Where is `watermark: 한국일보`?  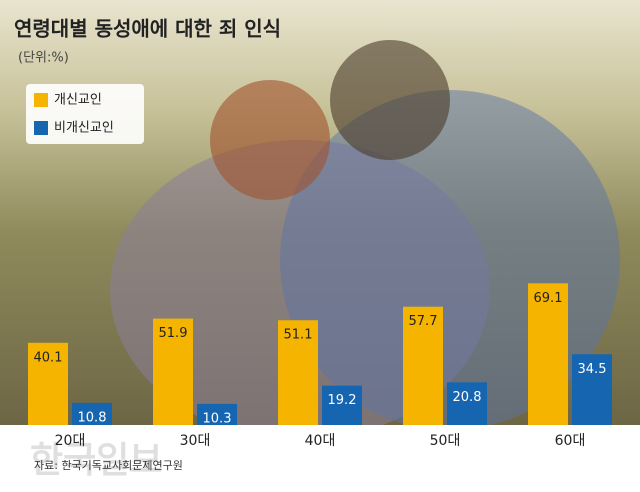
watermark: 한국일보 is located at coordinates (96, 460).